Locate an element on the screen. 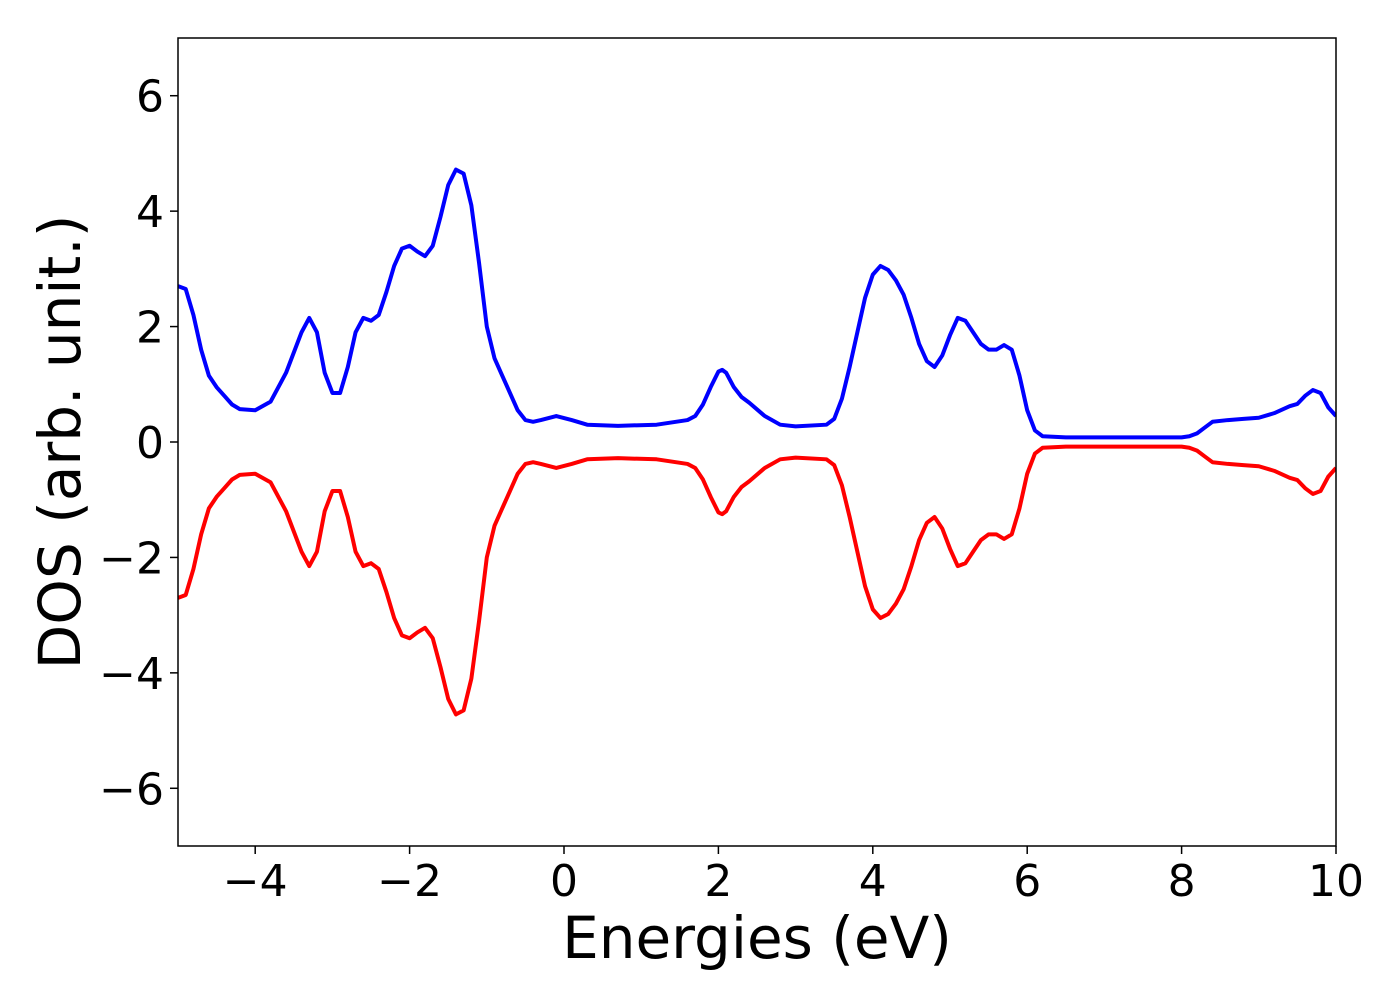 The width and height of the screenshot is (1400, 1000). x-tick-label: 8 is located at coordinates (1182, 881).